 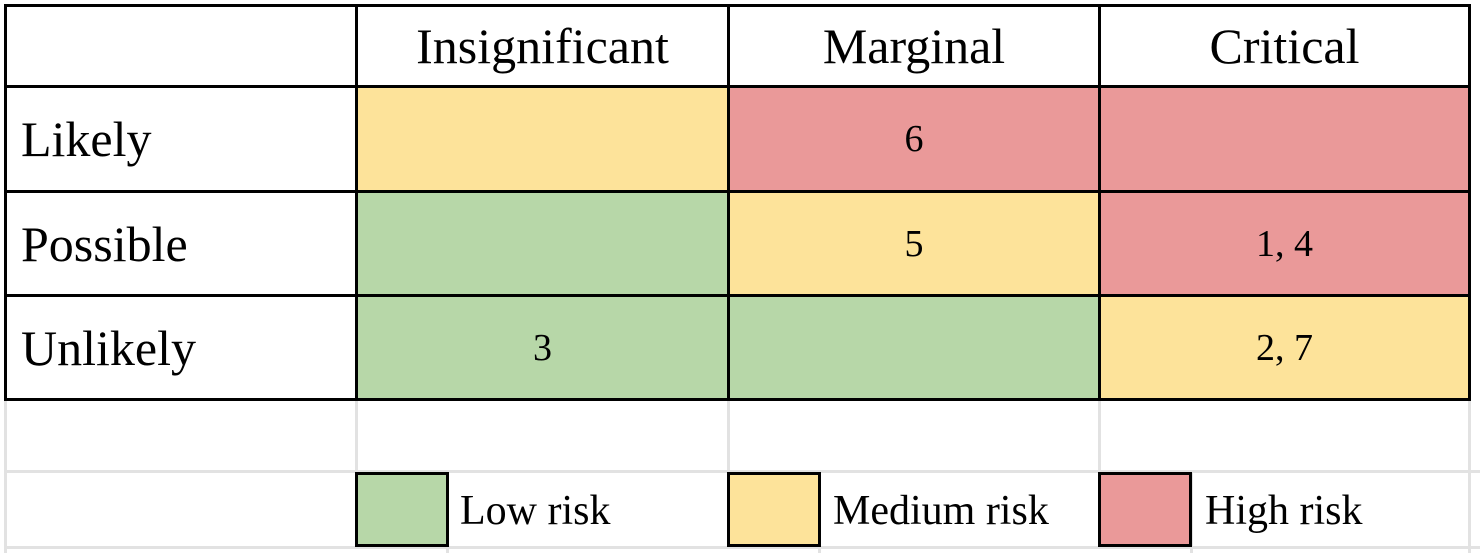 What do you see at coordinates (542, 347) in the screenshot?
I see `matrix-cell-unlikely-insignificant: 3` at bounding box center [542, 347].